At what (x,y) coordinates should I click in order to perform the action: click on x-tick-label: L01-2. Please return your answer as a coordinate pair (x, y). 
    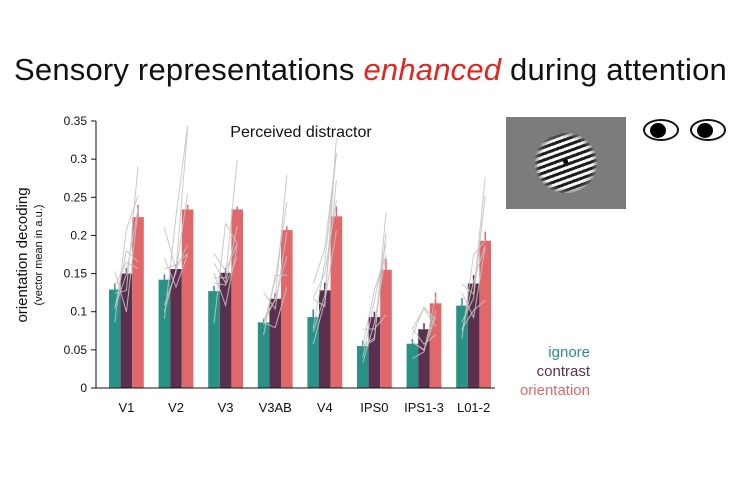
    Looking at the image, I should click on (473, 407).